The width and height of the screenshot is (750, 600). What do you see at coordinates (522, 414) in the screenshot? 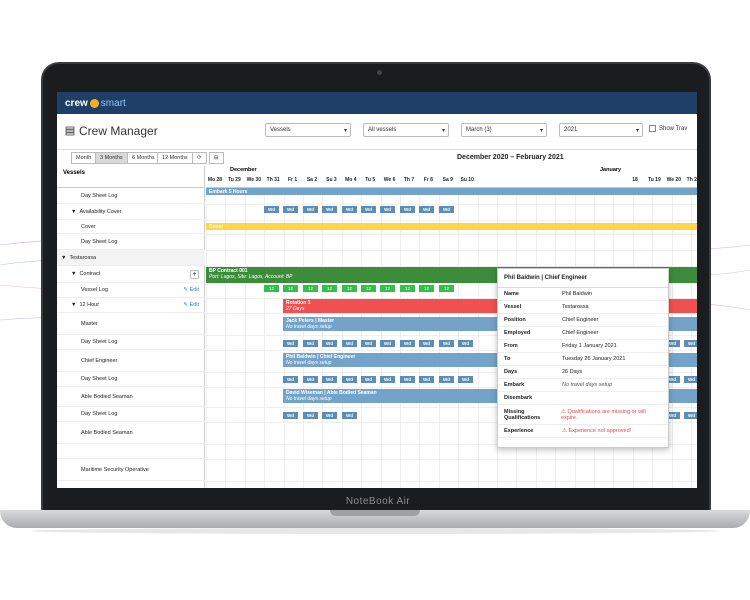
I see `popup-row-label: Missing Qualifications` at bounding box center [522, 414].